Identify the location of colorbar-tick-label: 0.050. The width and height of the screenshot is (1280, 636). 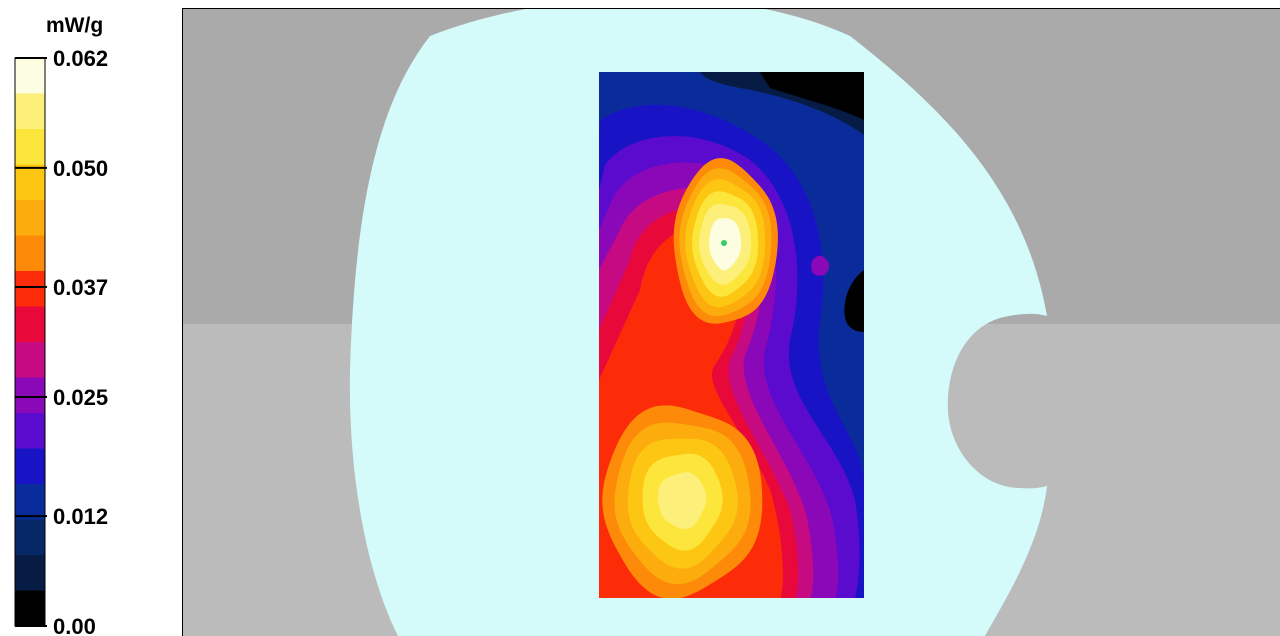
(80, 168).